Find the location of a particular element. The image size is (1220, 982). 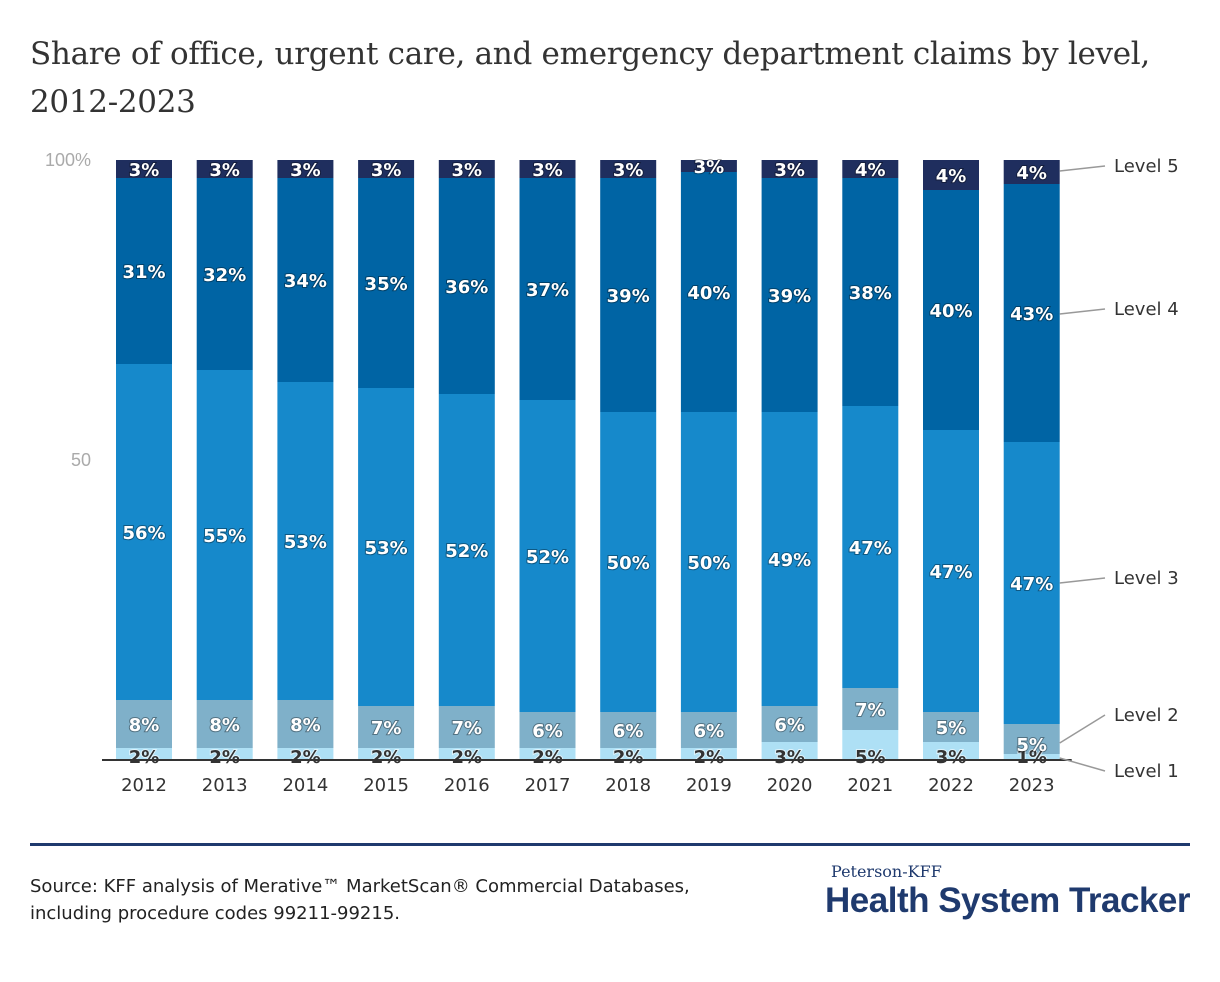

x-tick-label: 2018 is located at coordinates (628, 785).